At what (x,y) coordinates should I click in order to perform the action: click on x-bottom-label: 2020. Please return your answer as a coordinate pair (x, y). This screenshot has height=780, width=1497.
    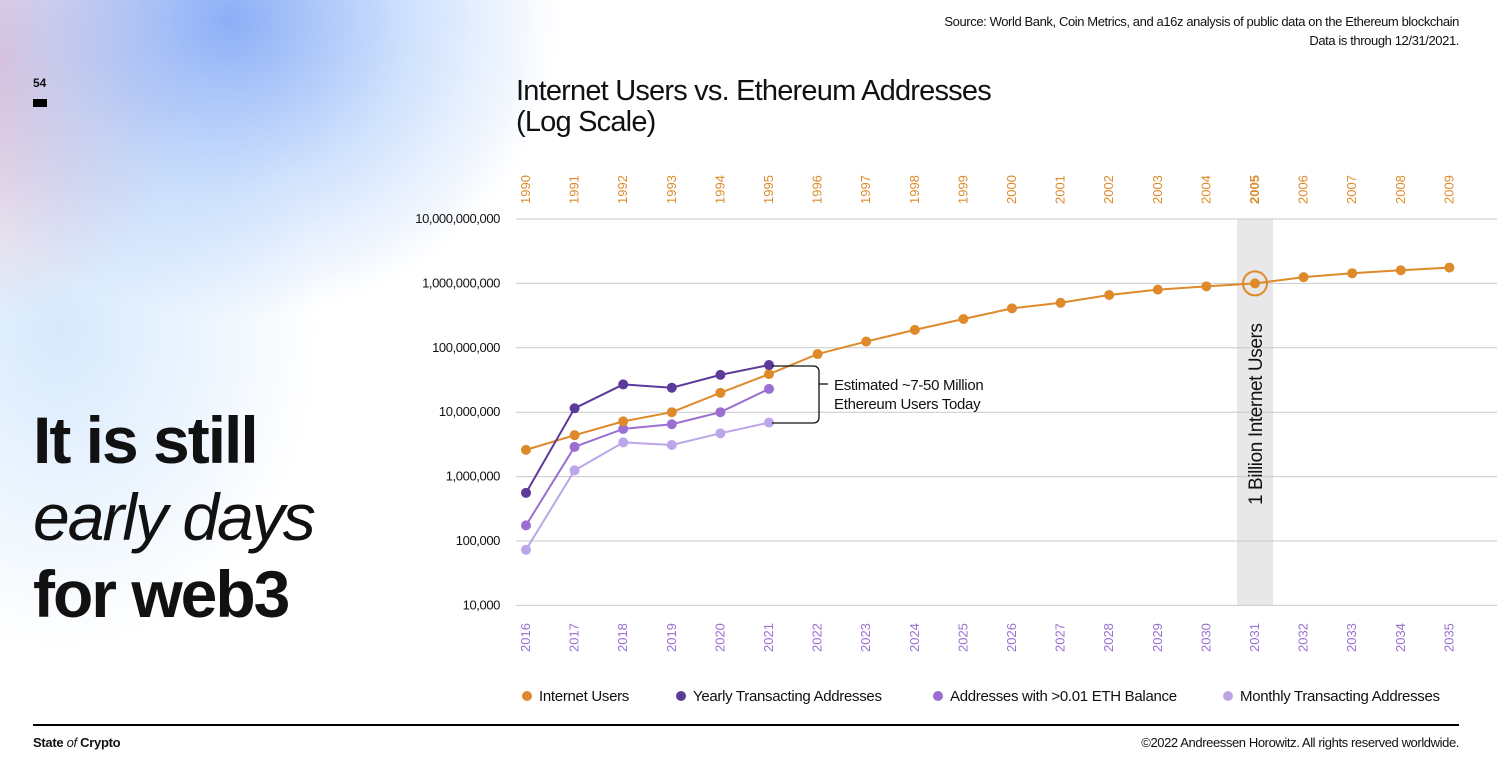
    Looking at the image, I should click on (719, 637).